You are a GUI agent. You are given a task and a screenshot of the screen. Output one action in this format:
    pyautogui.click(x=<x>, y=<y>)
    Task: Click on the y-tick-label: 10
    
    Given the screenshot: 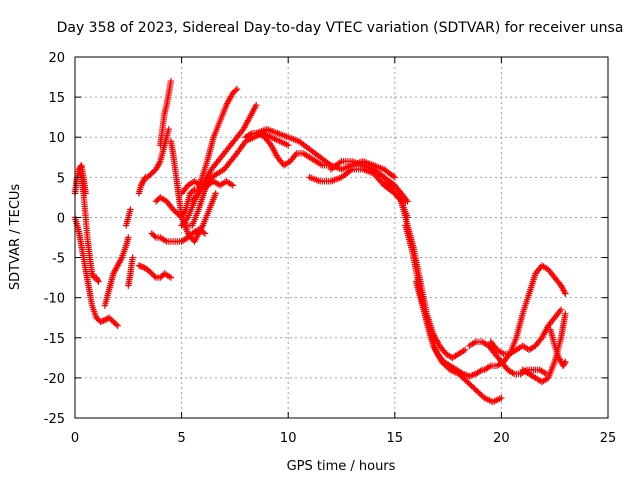 What is the action you would take?
    pyautogui.click(x=56, y=138)
    